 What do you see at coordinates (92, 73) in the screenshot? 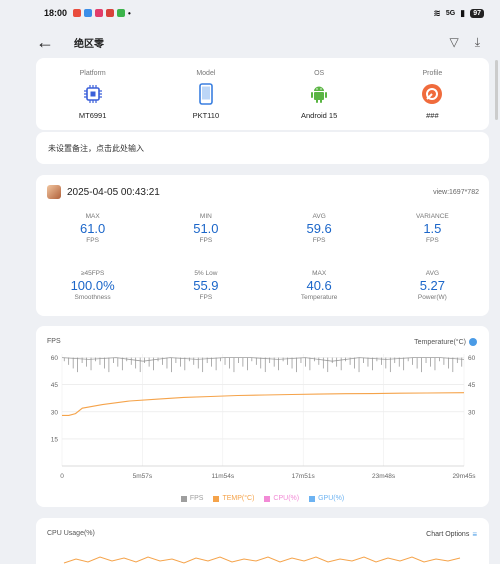
I see `platform-label: Platform` at bounding box center [92, 73].